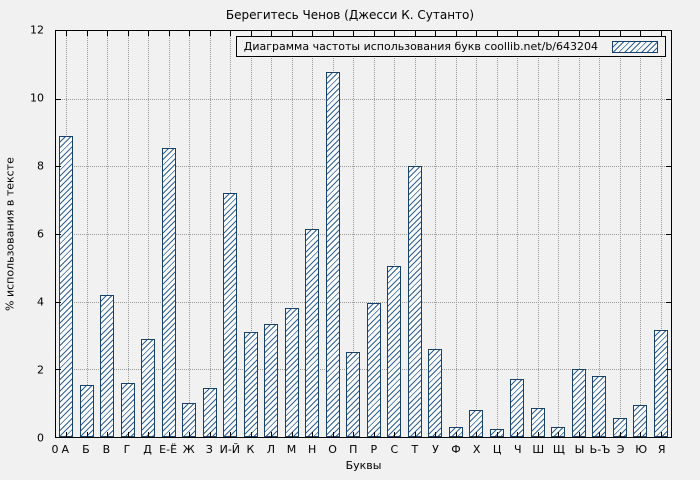 The image size is (700, 480). What do you see at coordinates (394, 449) in the screenshot?
I see `x-tick-label: С` at bounding box center [394, 449].